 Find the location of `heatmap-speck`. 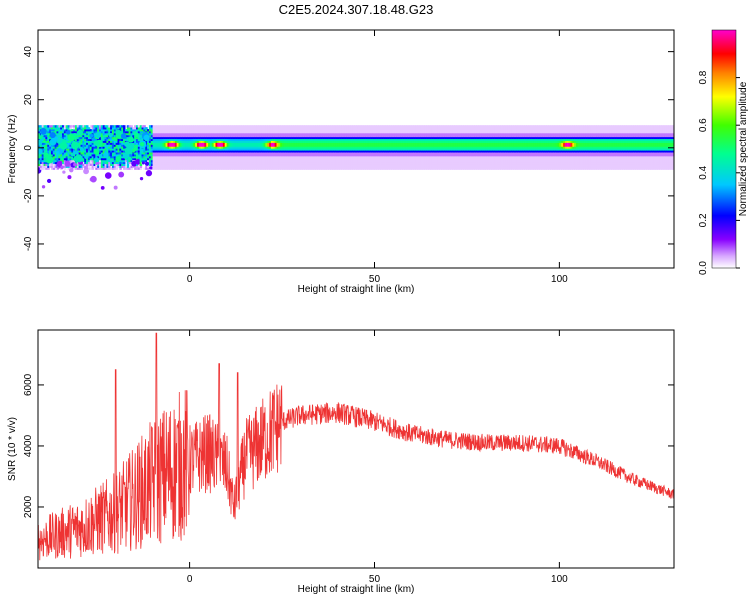

heatmap-speck is located at coordinates (71, 170).